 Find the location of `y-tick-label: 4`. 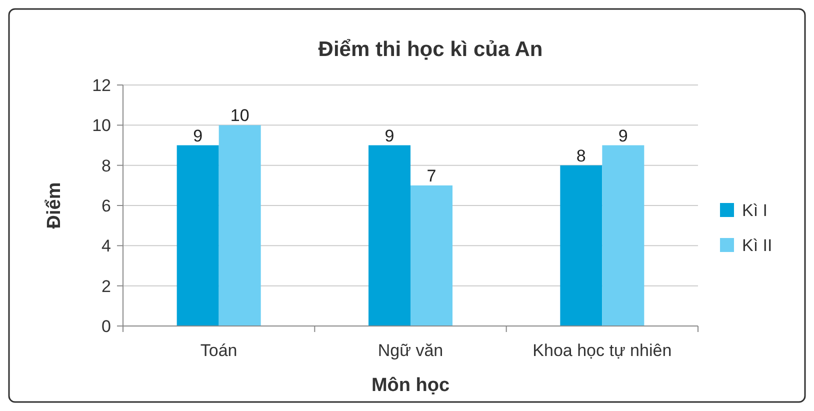

y-tick-label: 4 is located at coordinates (106, 246).